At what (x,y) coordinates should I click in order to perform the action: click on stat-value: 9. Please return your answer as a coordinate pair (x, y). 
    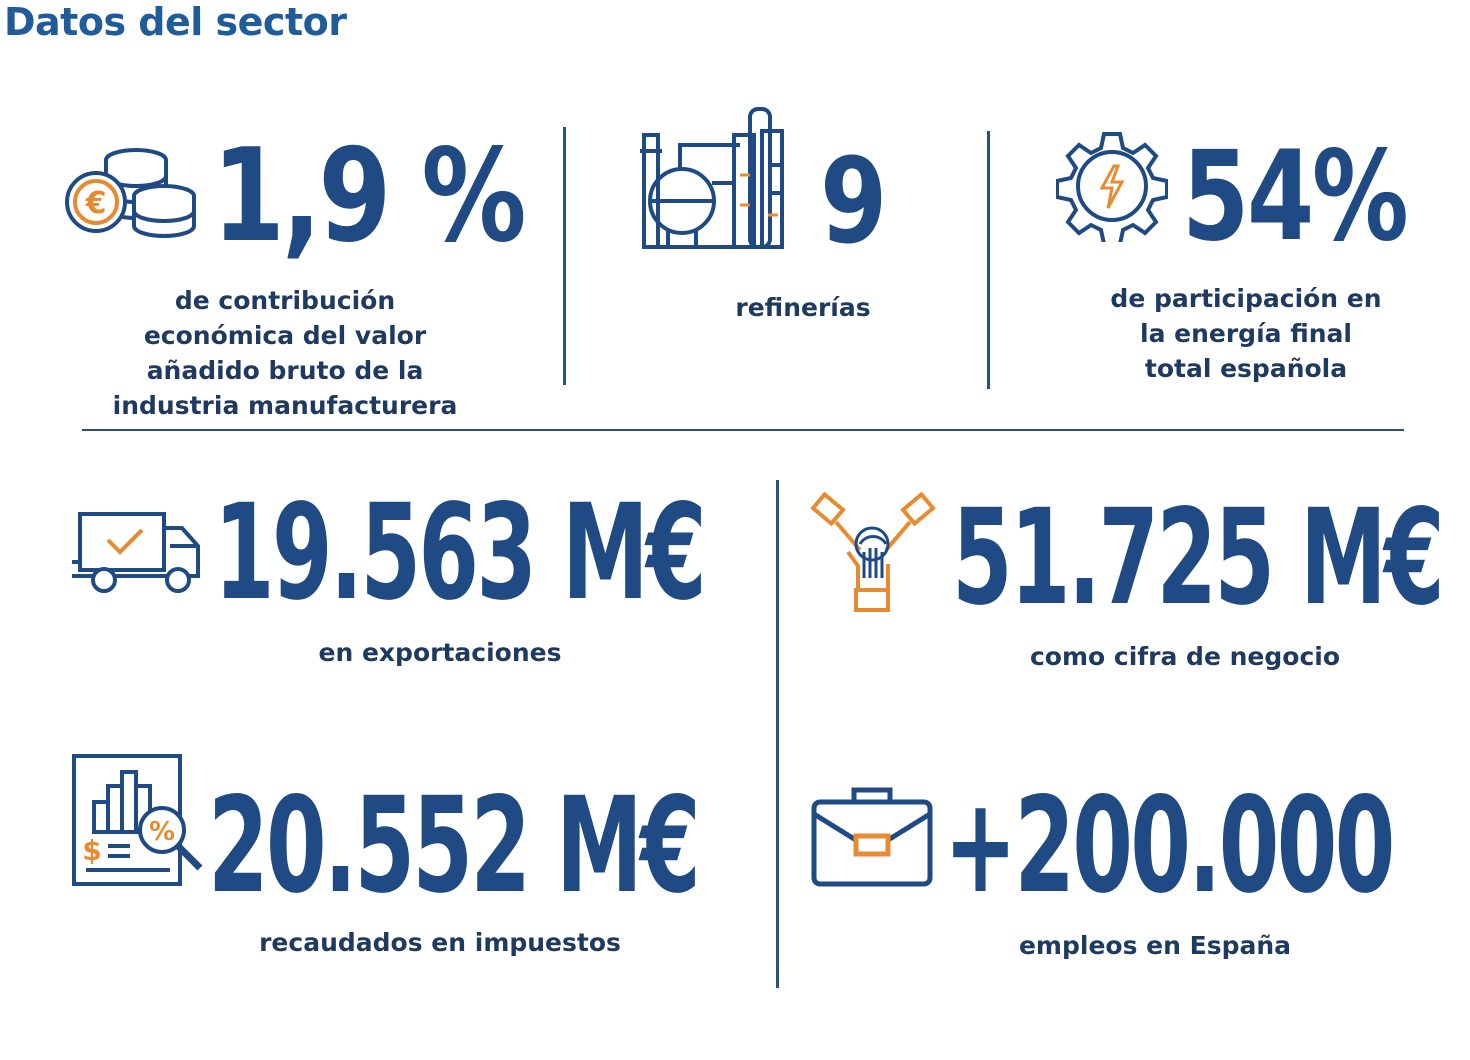
    Looking at the image, I should click on (854, 201).